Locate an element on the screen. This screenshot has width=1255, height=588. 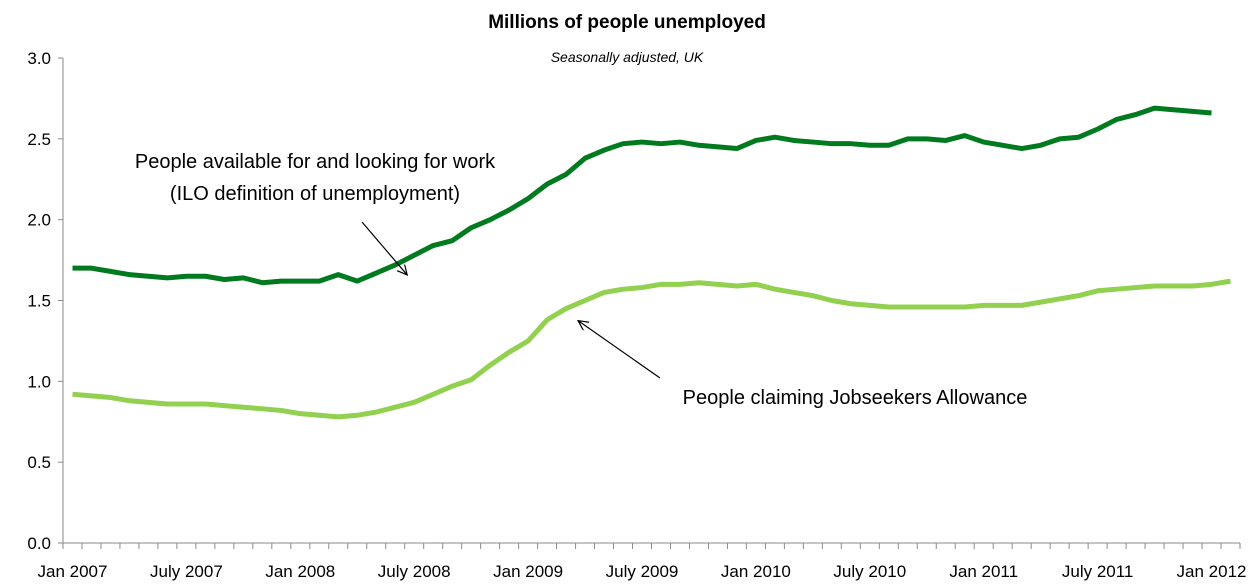
x-tick-label: July 2009 is located at coordinates (642, 571).